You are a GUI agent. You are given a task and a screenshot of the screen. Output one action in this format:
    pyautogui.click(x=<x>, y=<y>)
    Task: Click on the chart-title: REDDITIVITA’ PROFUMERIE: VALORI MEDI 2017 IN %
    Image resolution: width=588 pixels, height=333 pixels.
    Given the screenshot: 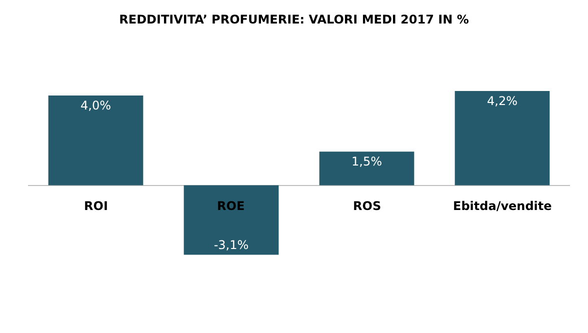 What is the action you would take?
    pyautogui.click(x=294, y=19)
    